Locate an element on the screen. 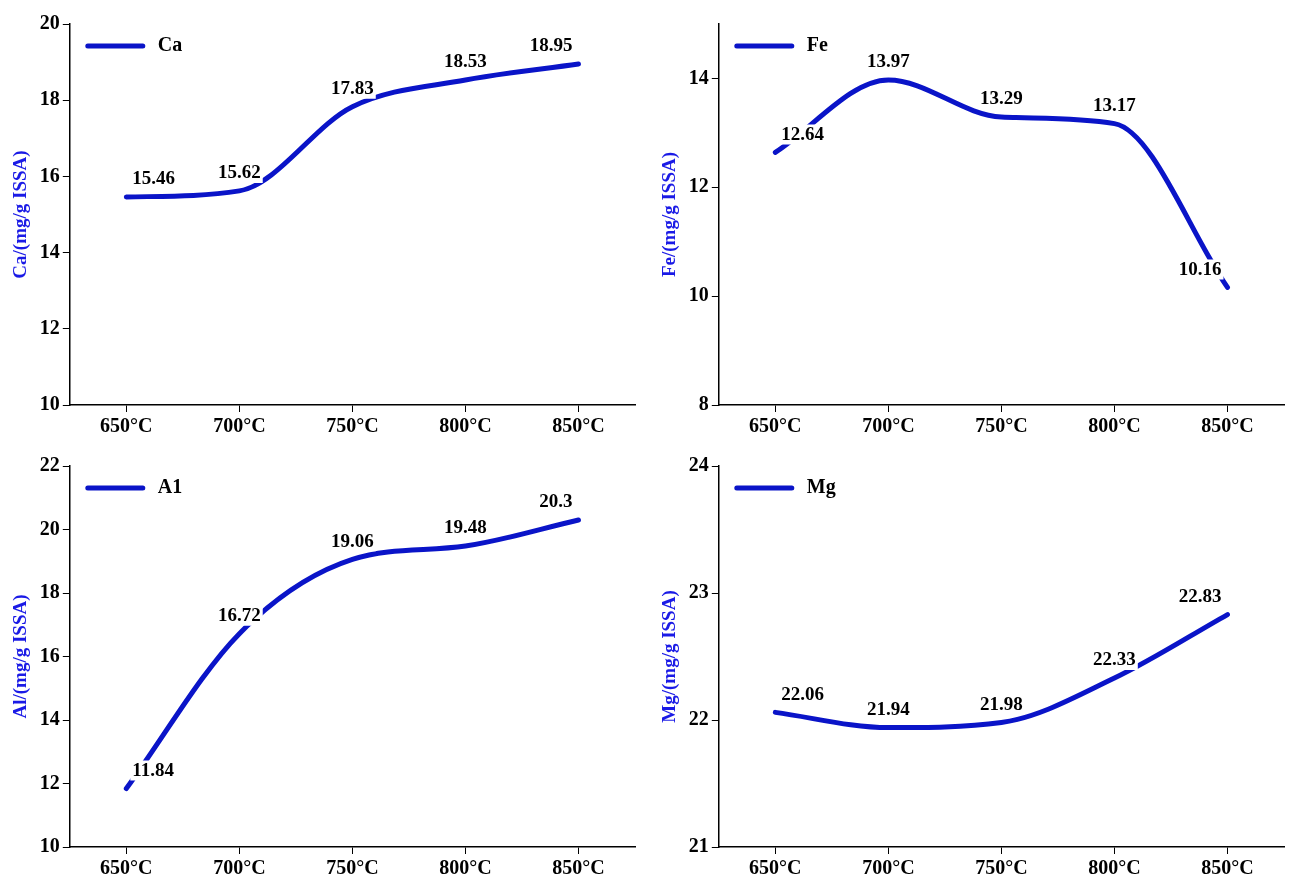  data-label: 15.46 is located at coordinates (154, 178).